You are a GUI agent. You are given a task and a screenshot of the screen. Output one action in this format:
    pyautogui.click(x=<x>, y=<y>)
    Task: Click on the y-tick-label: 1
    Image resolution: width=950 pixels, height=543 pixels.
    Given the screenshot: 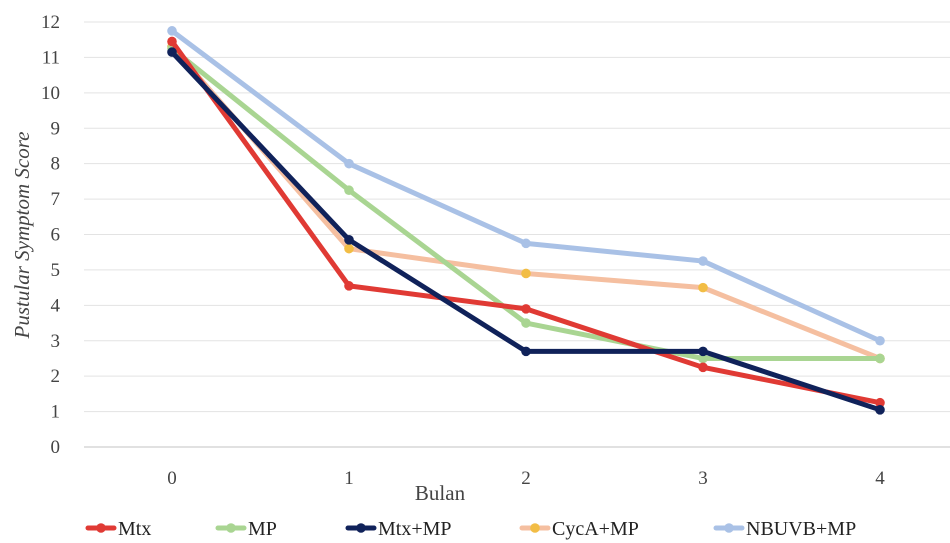 What is the action you would take?
    pyautogui.click(x=56, y=412)
    